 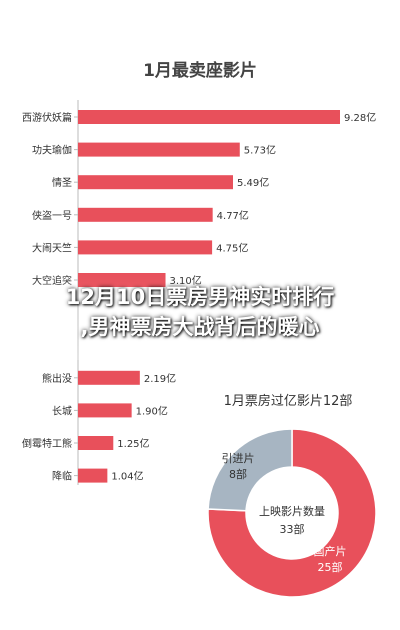 What do you see at coordinates (200, 297) in the screenshot?
I see `headline-line-1: 12月10日票房男神实时排行` at bounding box center [200, 297].